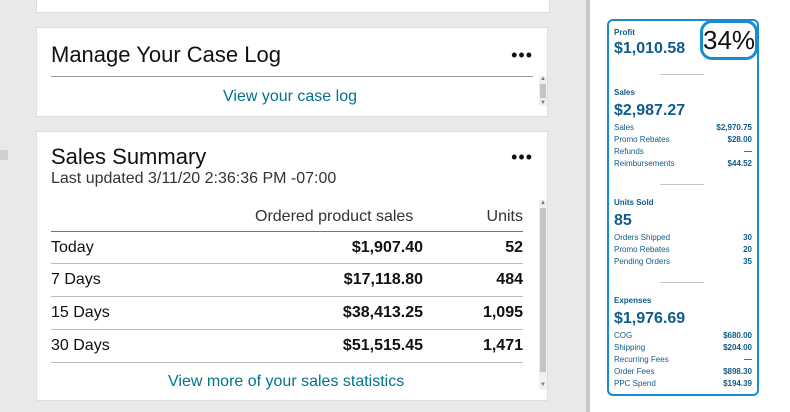 The height and width of the screenshot is (412, 790). What do you see at coordinates (683, 384) in the screenshot?
I see `expense-line: PPC Spend $194.39` at bounding box center [683, 384].